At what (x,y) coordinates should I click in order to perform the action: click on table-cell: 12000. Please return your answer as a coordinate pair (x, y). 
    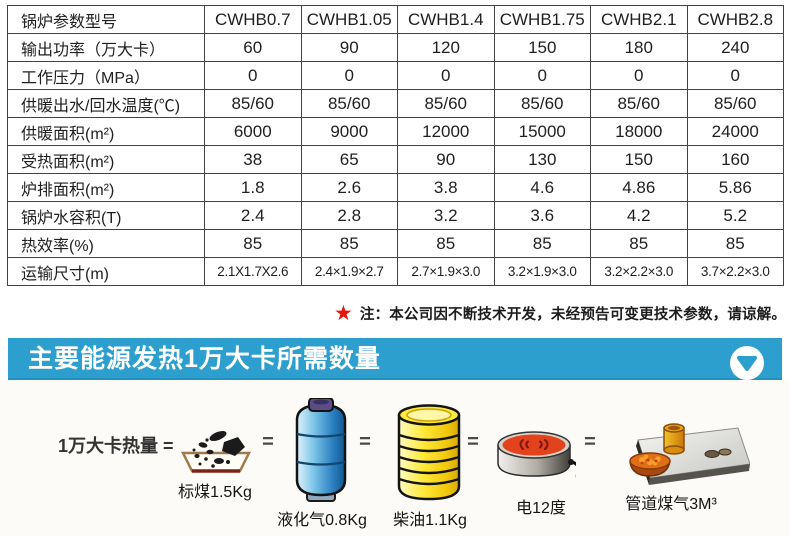
    Looking at the image, I should click on (446, 131).